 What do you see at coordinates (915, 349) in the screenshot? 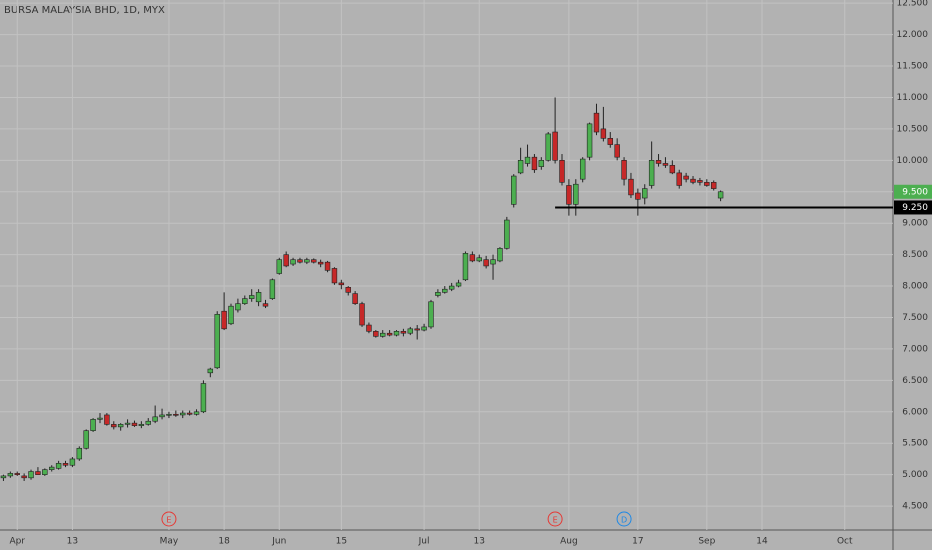
I see `y-tick-label: 7.000` at bounding box center [915, 349].